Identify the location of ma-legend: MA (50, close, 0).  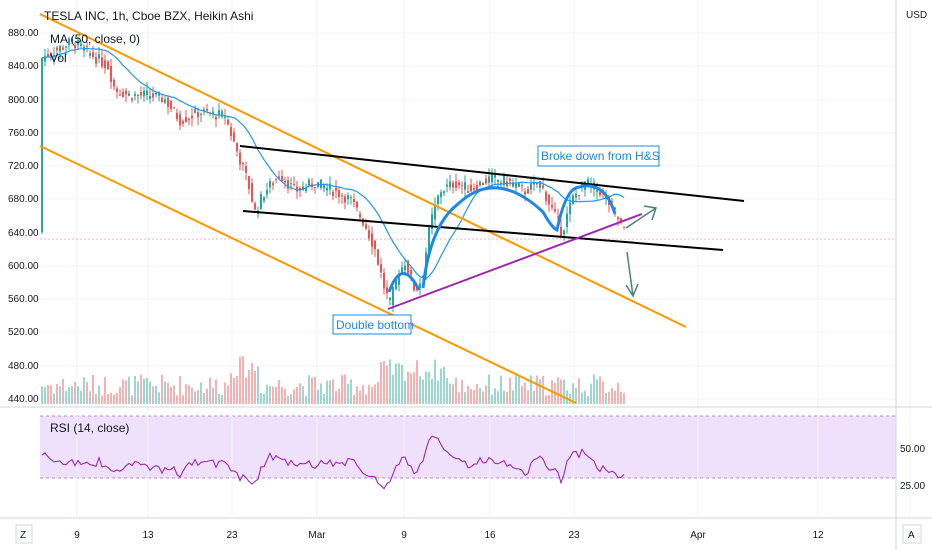
(95, 39).